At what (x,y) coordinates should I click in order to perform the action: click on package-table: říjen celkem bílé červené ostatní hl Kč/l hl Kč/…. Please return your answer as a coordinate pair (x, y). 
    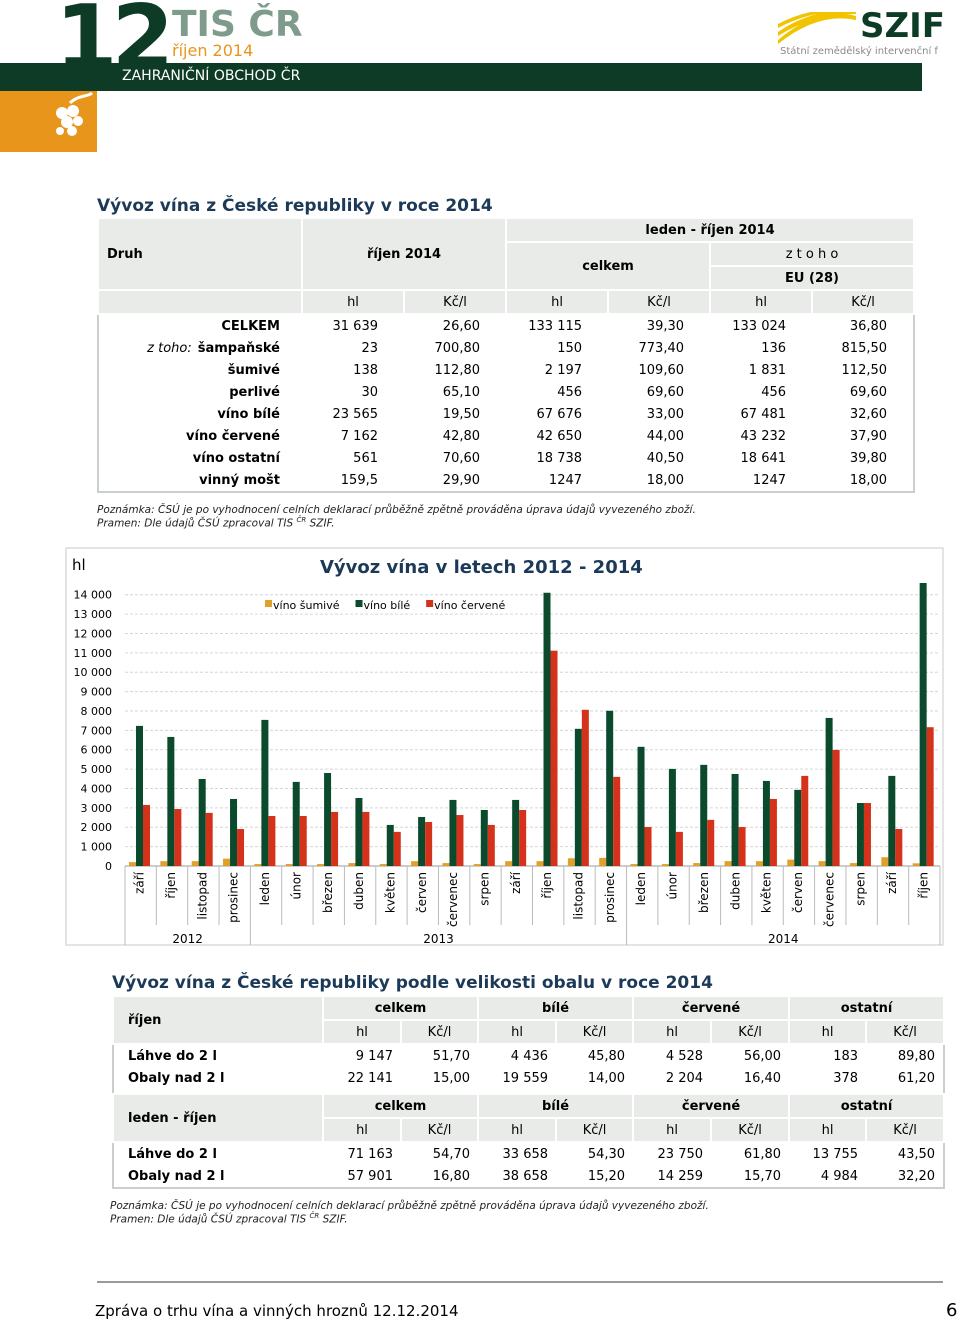
    Looking at the image, I should click on (529, 1092).